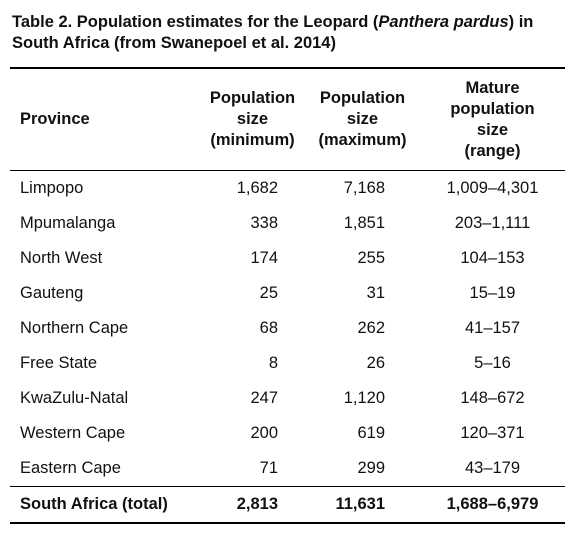 The height and width of the screenshot is (536, 577). Describe the element at coordinates (68, 223) in the screenshot. I see `cell-province: Mpumalanga` at that location.